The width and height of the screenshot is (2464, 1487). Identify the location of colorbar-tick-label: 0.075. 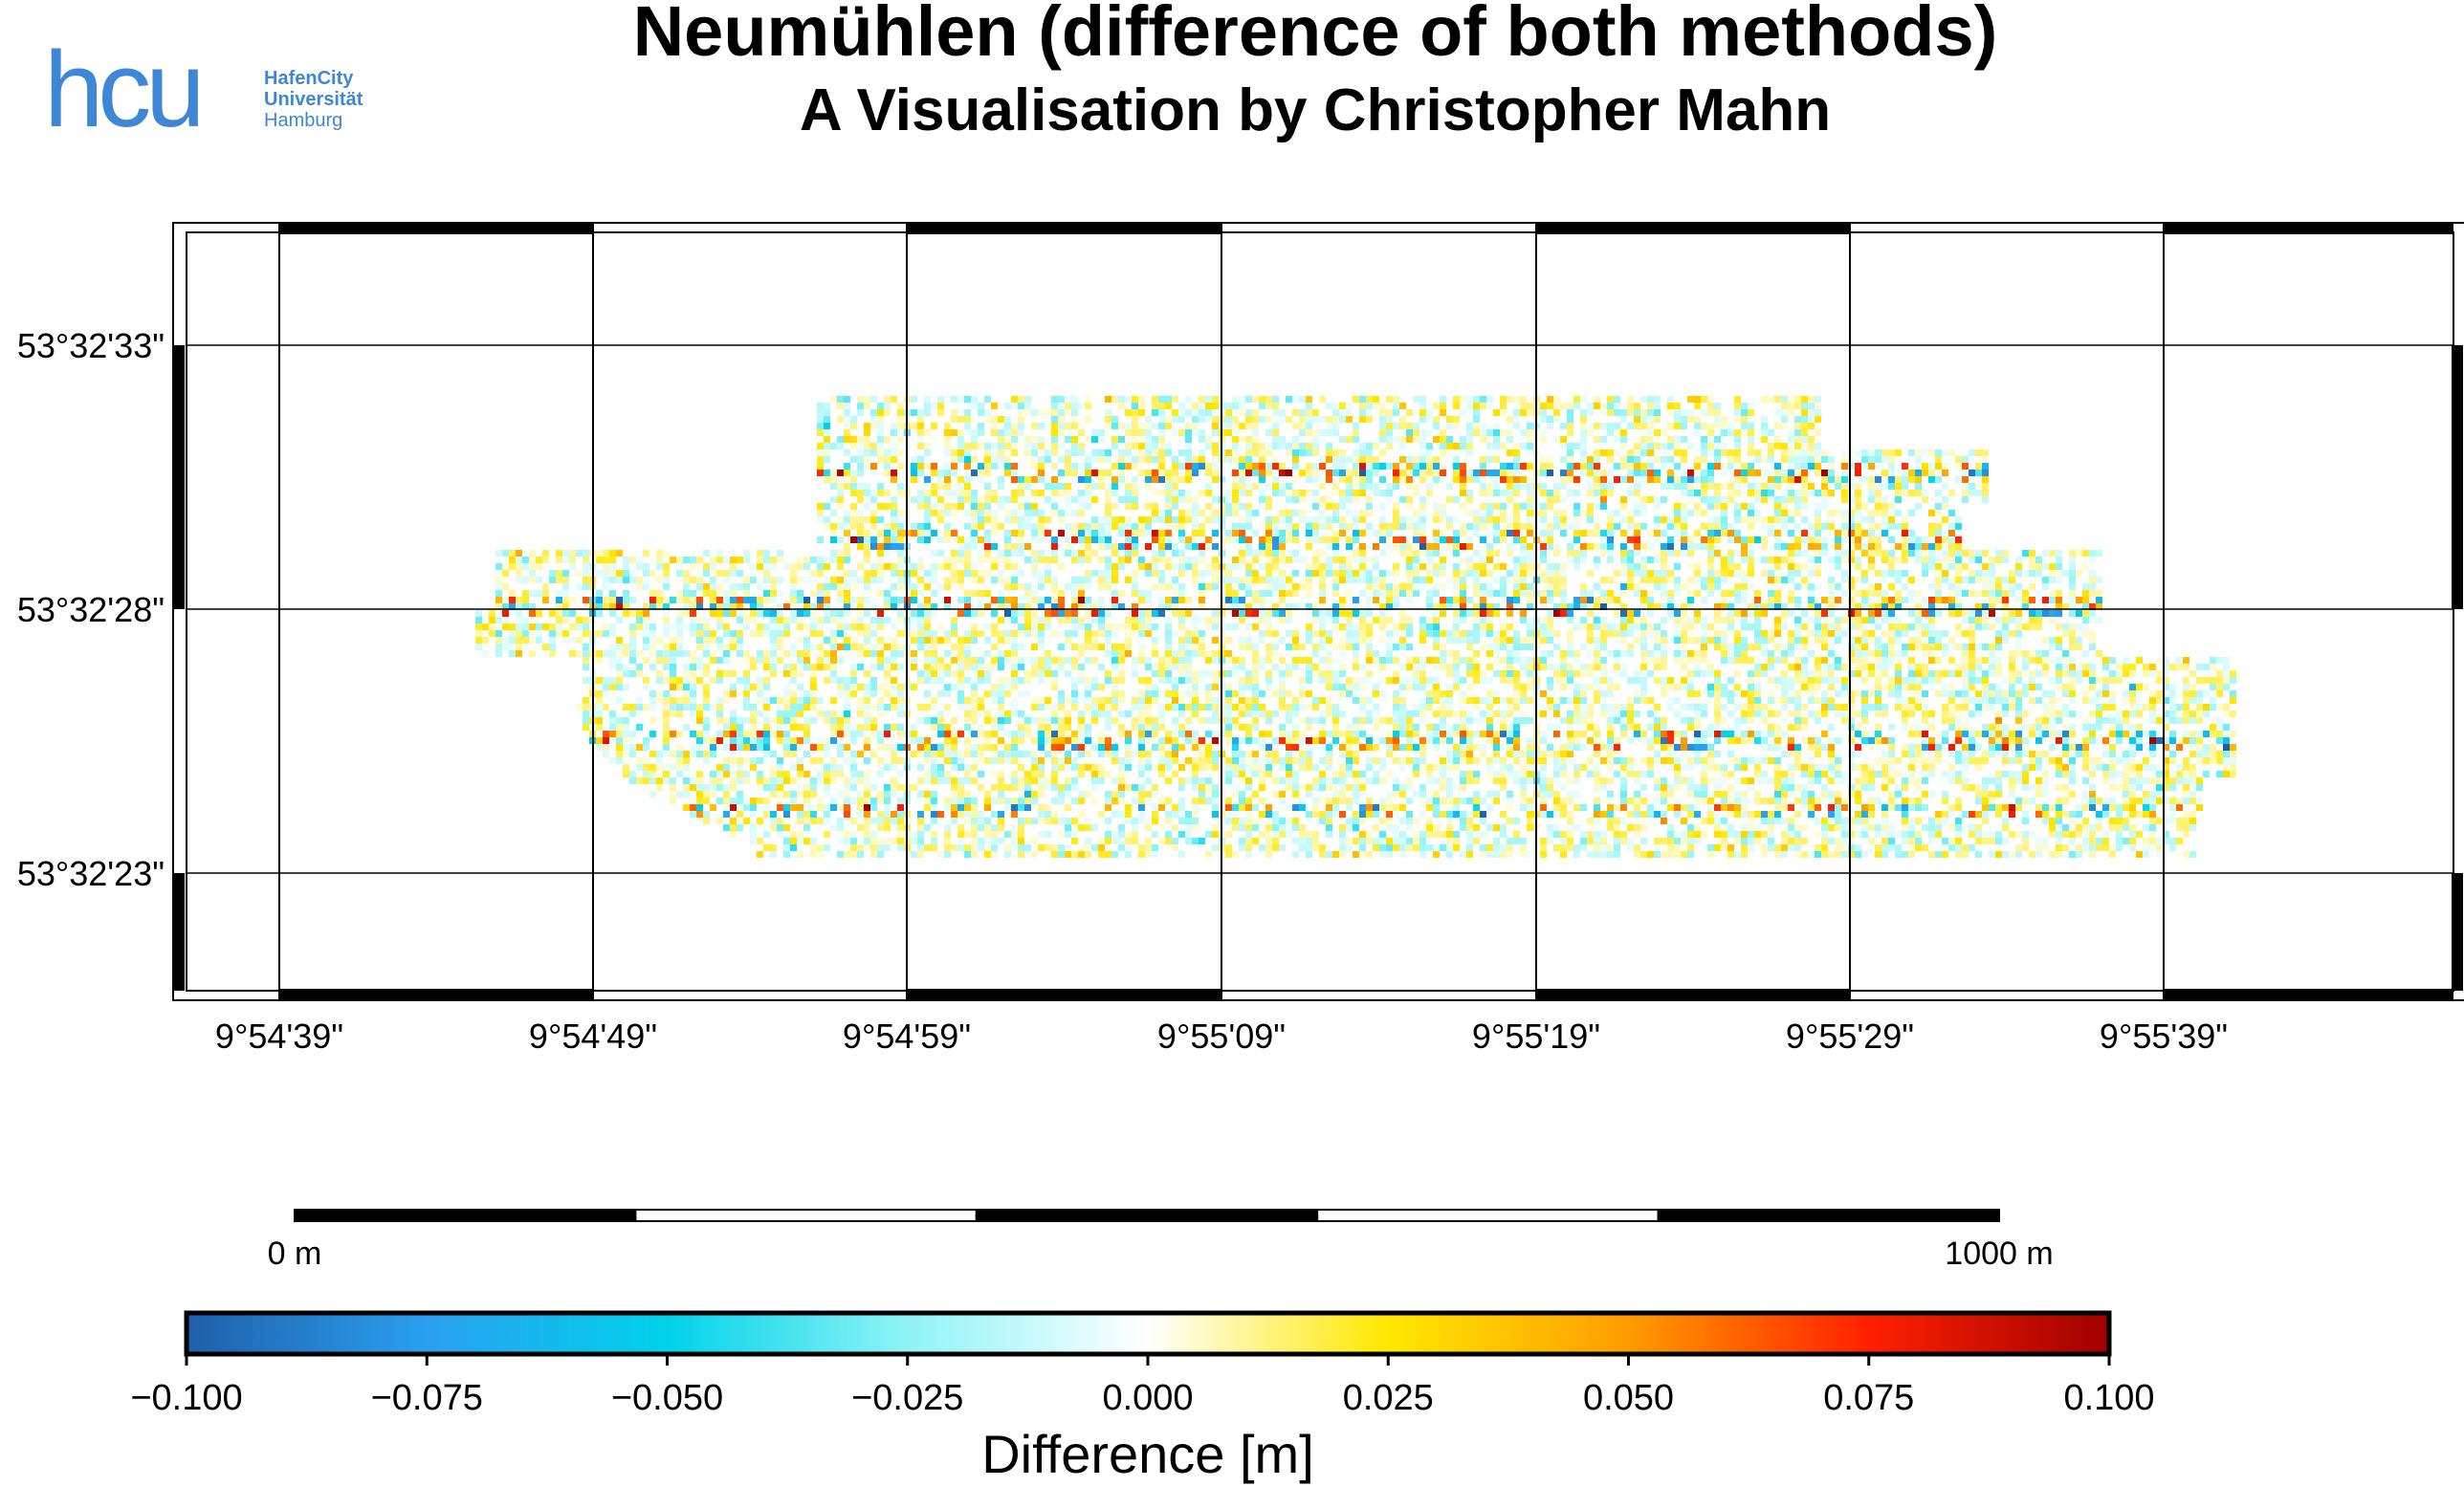
(1868, 1398).